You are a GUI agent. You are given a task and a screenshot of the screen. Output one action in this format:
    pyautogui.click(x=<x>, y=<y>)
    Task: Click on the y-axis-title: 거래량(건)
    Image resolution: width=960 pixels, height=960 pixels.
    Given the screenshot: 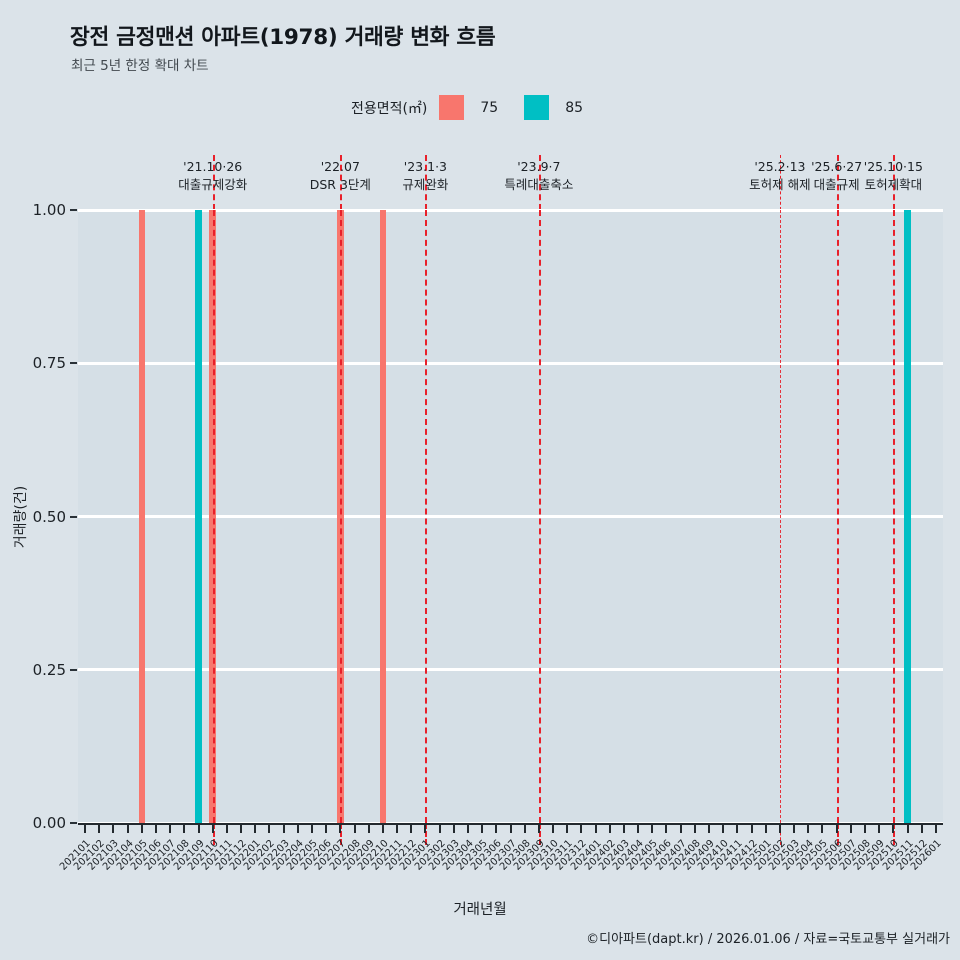 What is the action you would take?
    pyautogui.click(x=21, y=516)
    